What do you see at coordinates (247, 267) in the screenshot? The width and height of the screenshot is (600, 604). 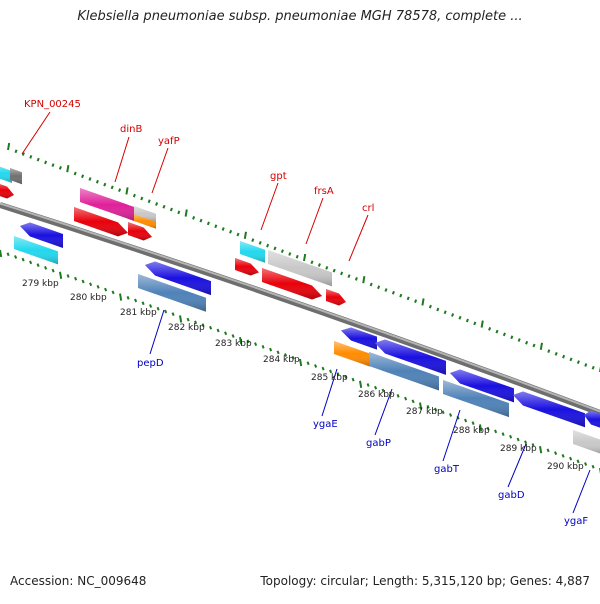 I see `gene-red-gpt` at bounding box center [247, 267].